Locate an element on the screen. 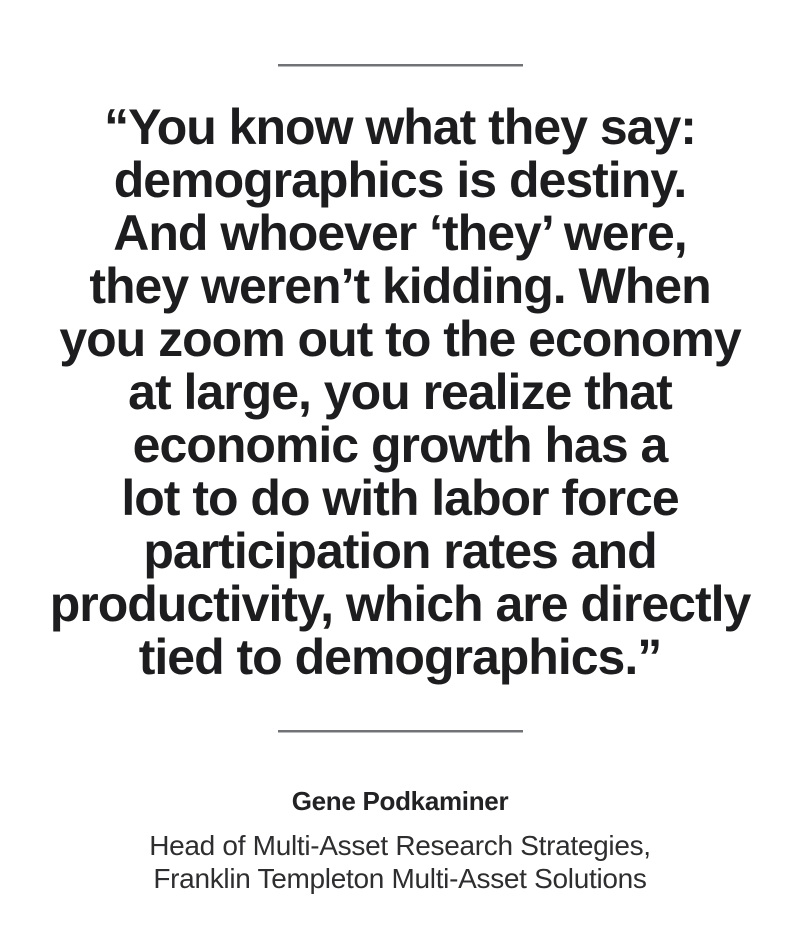  quote-line: economic growth has a is located at coordinates (400, 445).